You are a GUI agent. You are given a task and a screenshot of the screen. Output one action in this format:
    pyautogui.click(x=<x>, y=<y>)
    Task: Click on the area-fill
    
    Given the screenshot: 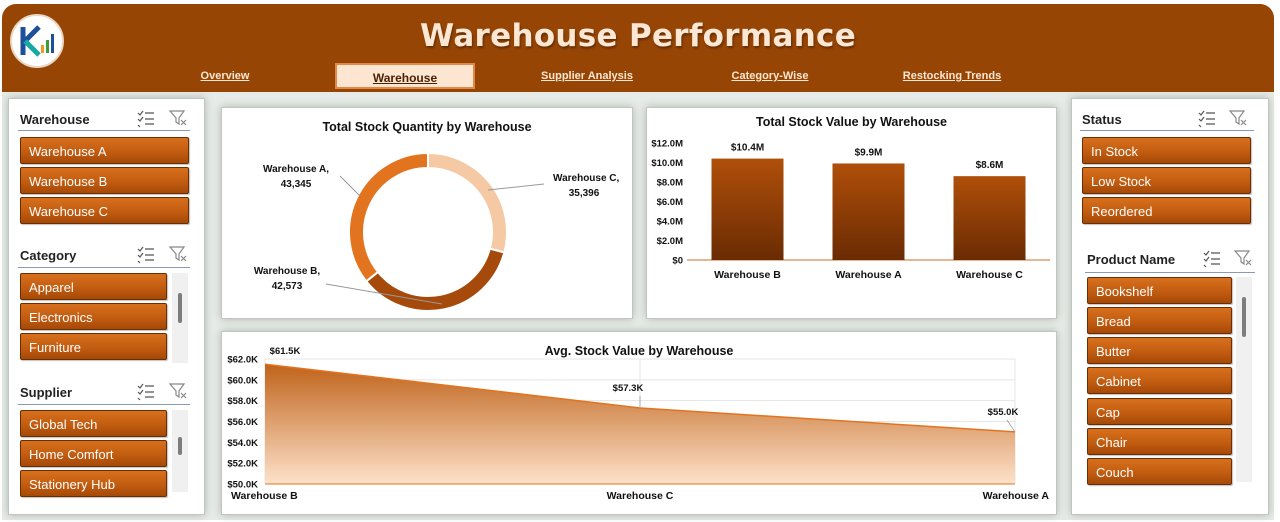 What is the action you would take?
    pyautogui.click(x=640, y=424)
    